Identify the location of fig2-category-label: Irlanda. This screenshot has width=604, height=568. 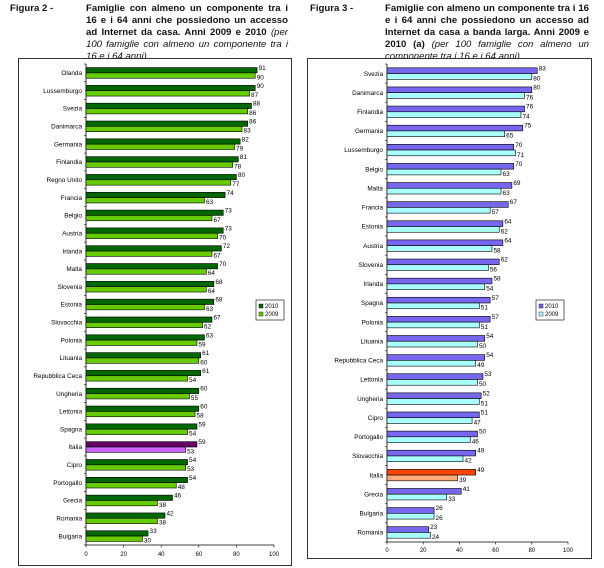
(72, 251).